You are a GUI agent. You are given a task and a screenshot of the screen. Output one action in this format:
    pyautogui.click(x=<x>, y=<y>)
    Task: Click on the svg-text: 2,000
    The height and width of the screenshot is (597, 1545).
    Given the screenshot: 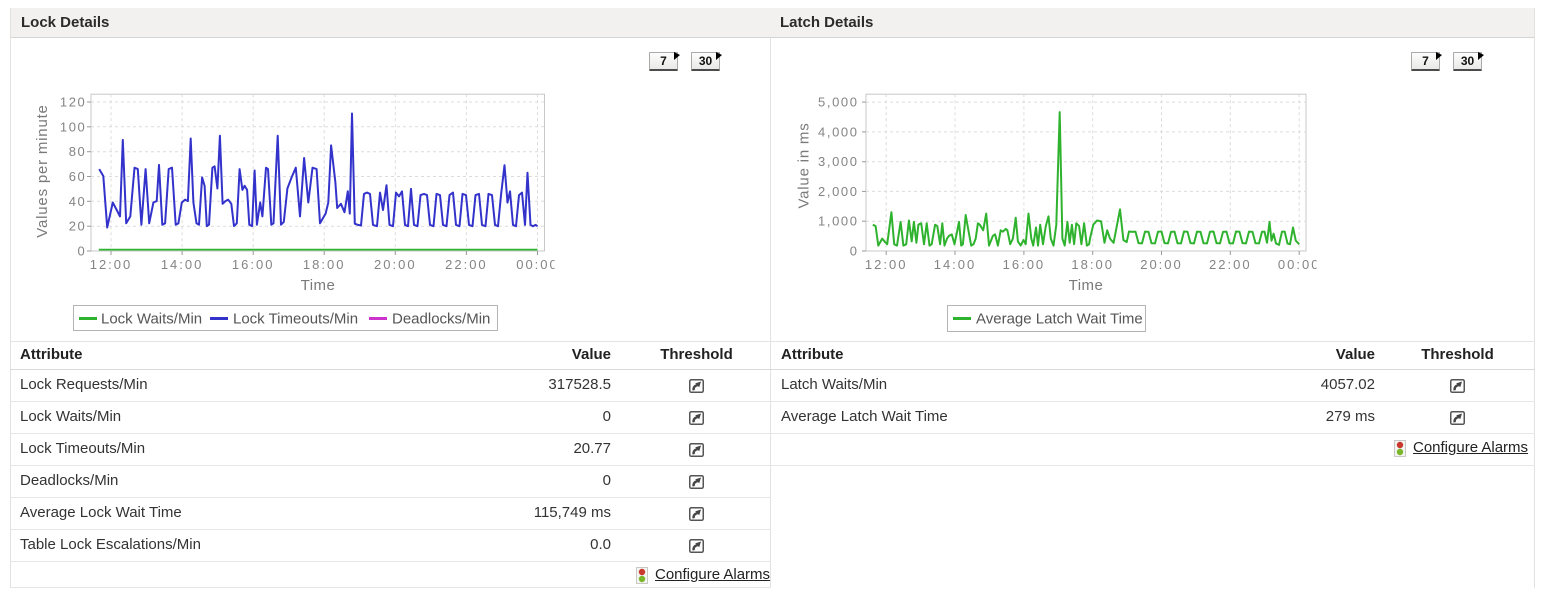 What is the action you would take?
    pyautogui.click(x=838, y=191)
    